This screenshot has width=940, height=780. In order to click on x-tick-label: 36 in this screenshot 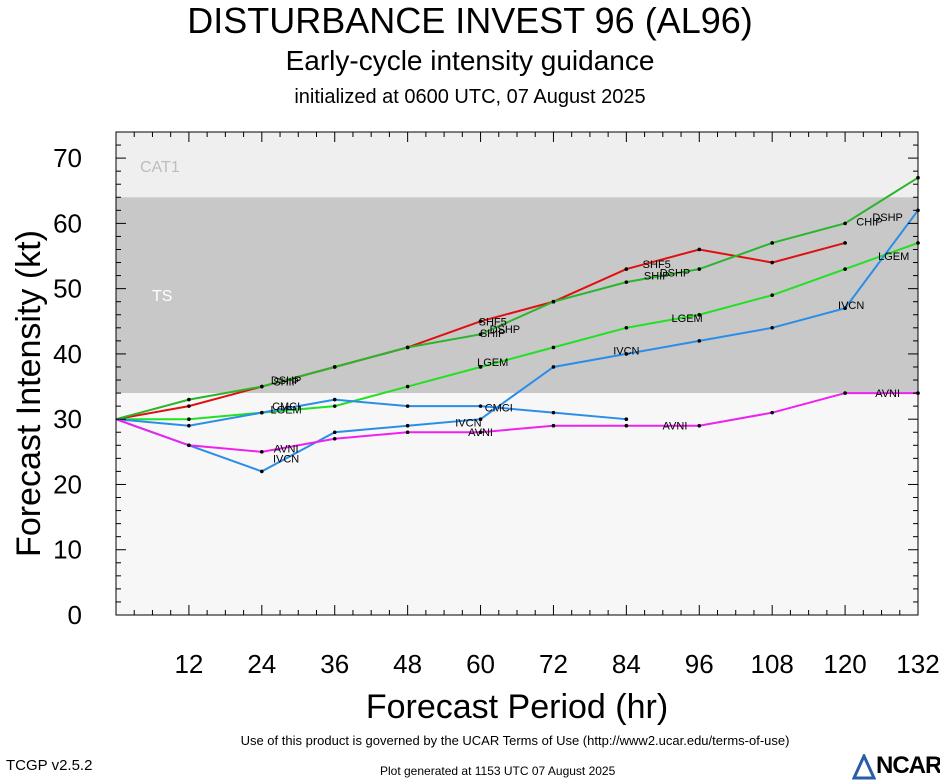, I will do `click(334, 664)`.